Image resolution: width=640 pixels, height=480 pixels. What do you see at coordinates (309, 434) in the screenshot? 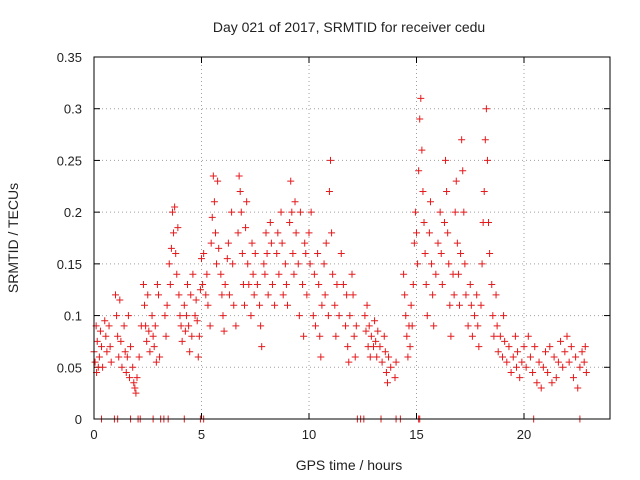
I see `x-tick-label: 10` at bounding box center [309, 434].